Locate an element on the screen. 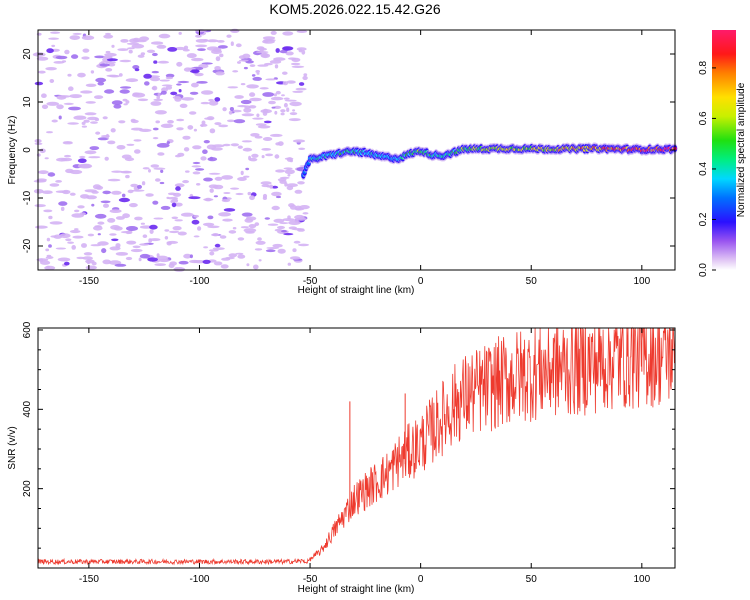  snr-xtick-label: -50 is located at coordinates (310, 579).